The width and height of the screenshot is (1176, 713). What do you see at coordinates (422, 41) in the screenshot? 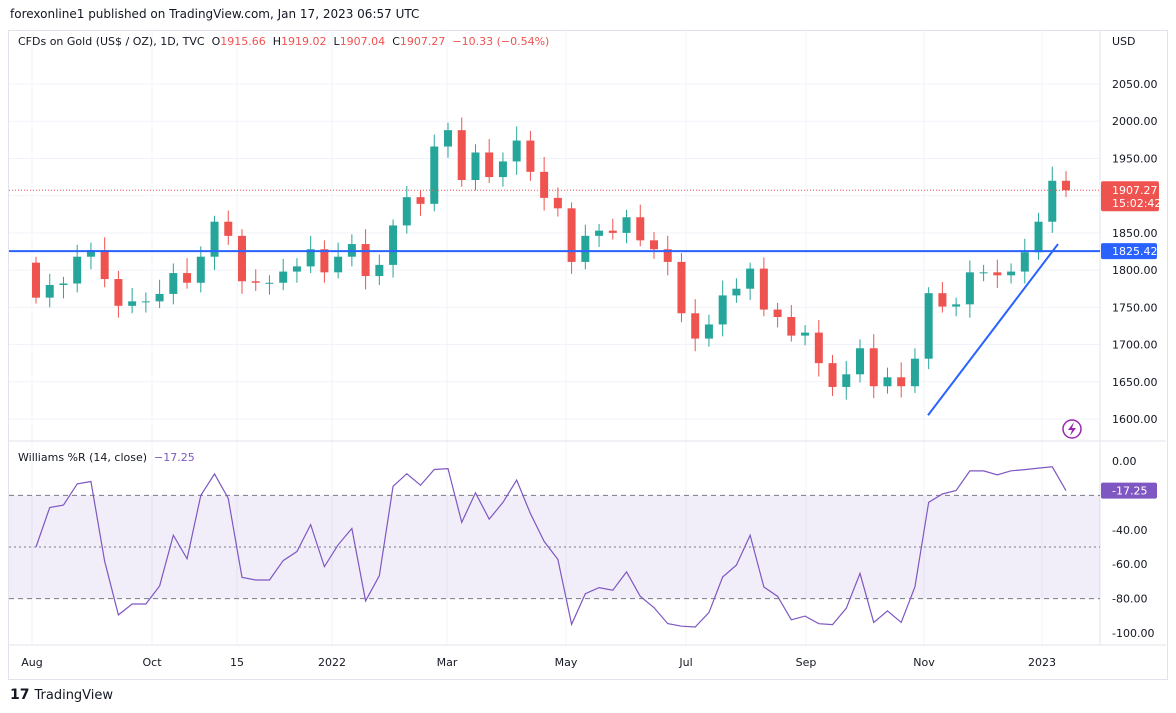
I see `close-value: 1907.27` at bounding box center [422, 41].